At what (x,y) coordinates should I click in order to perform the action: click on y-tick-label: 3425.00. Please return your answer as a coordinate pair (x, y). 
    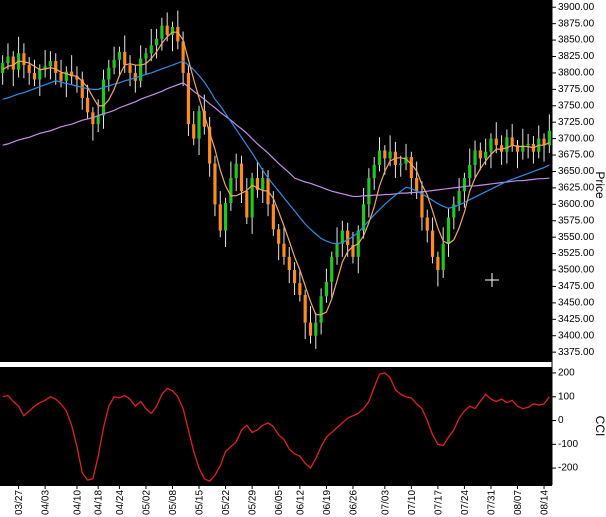
    Looking at the image, I should click on (576, 319).